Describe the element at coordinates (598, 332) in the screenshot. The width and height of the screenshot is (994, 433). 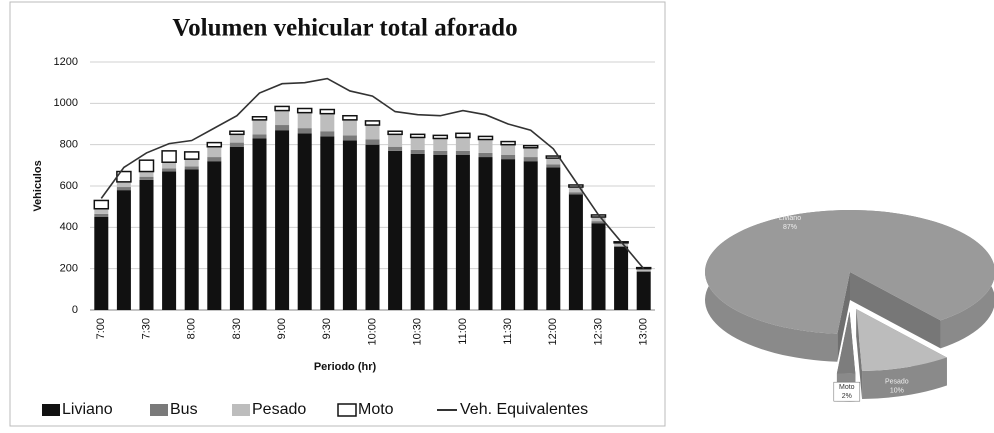
I see `x-tick-label: 12:30` at that location.